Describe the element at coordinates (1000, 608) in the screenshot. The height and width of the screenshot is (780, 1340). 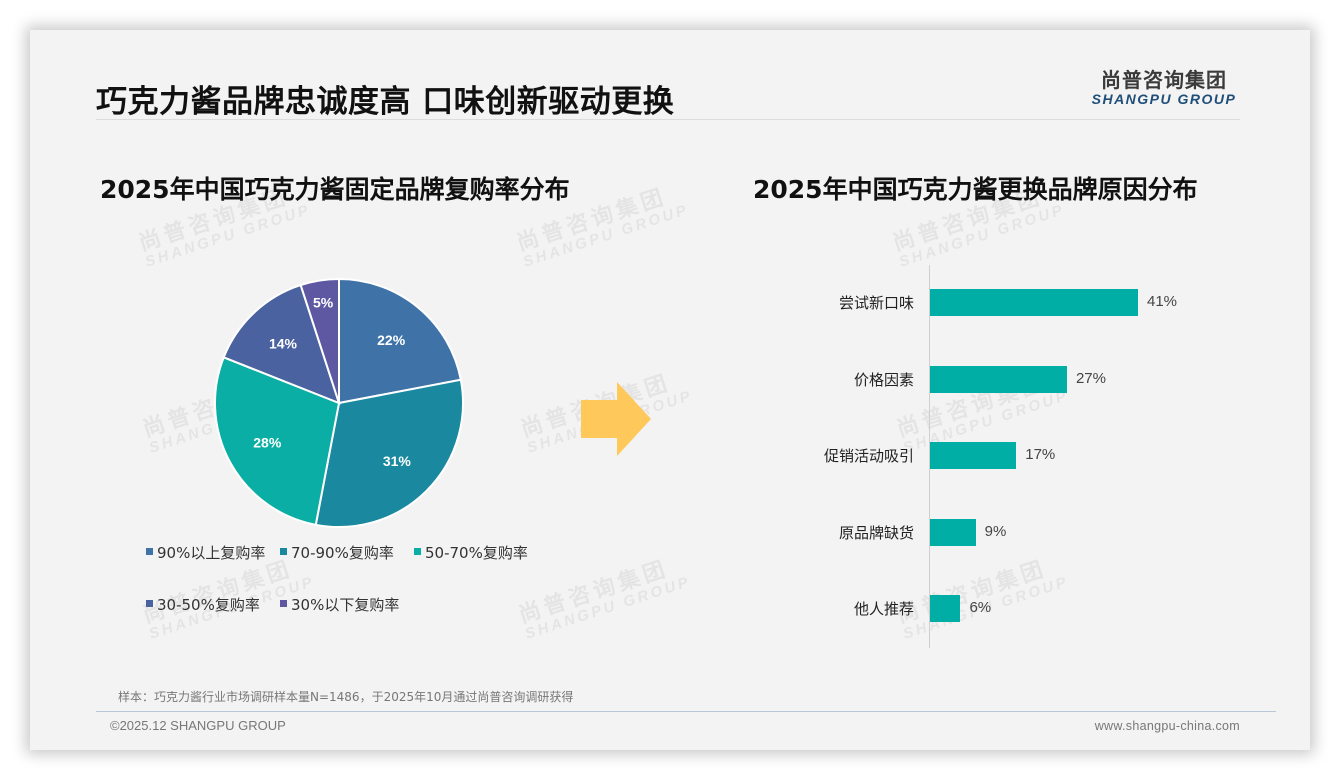
I see `bar-row: 他人推荐 6%` at that location.